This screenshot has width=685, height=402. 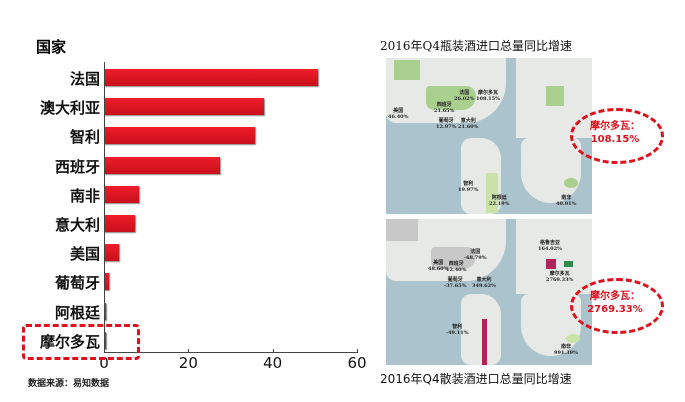 I want to click on map-label: 南非 991.39%, so click(x=566, y=350).